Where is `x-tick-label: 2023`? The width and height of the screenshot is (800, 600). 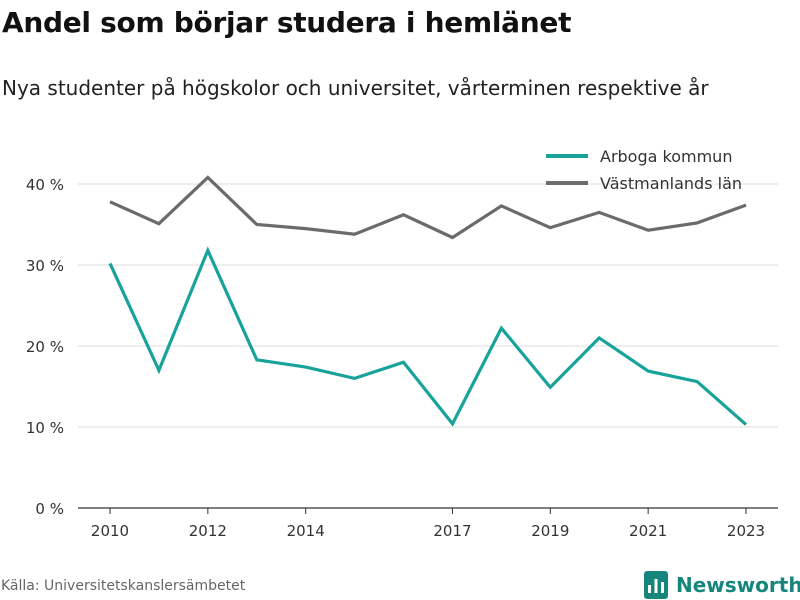 x-tick-label: 2023 is located at coordinates (746, 531).